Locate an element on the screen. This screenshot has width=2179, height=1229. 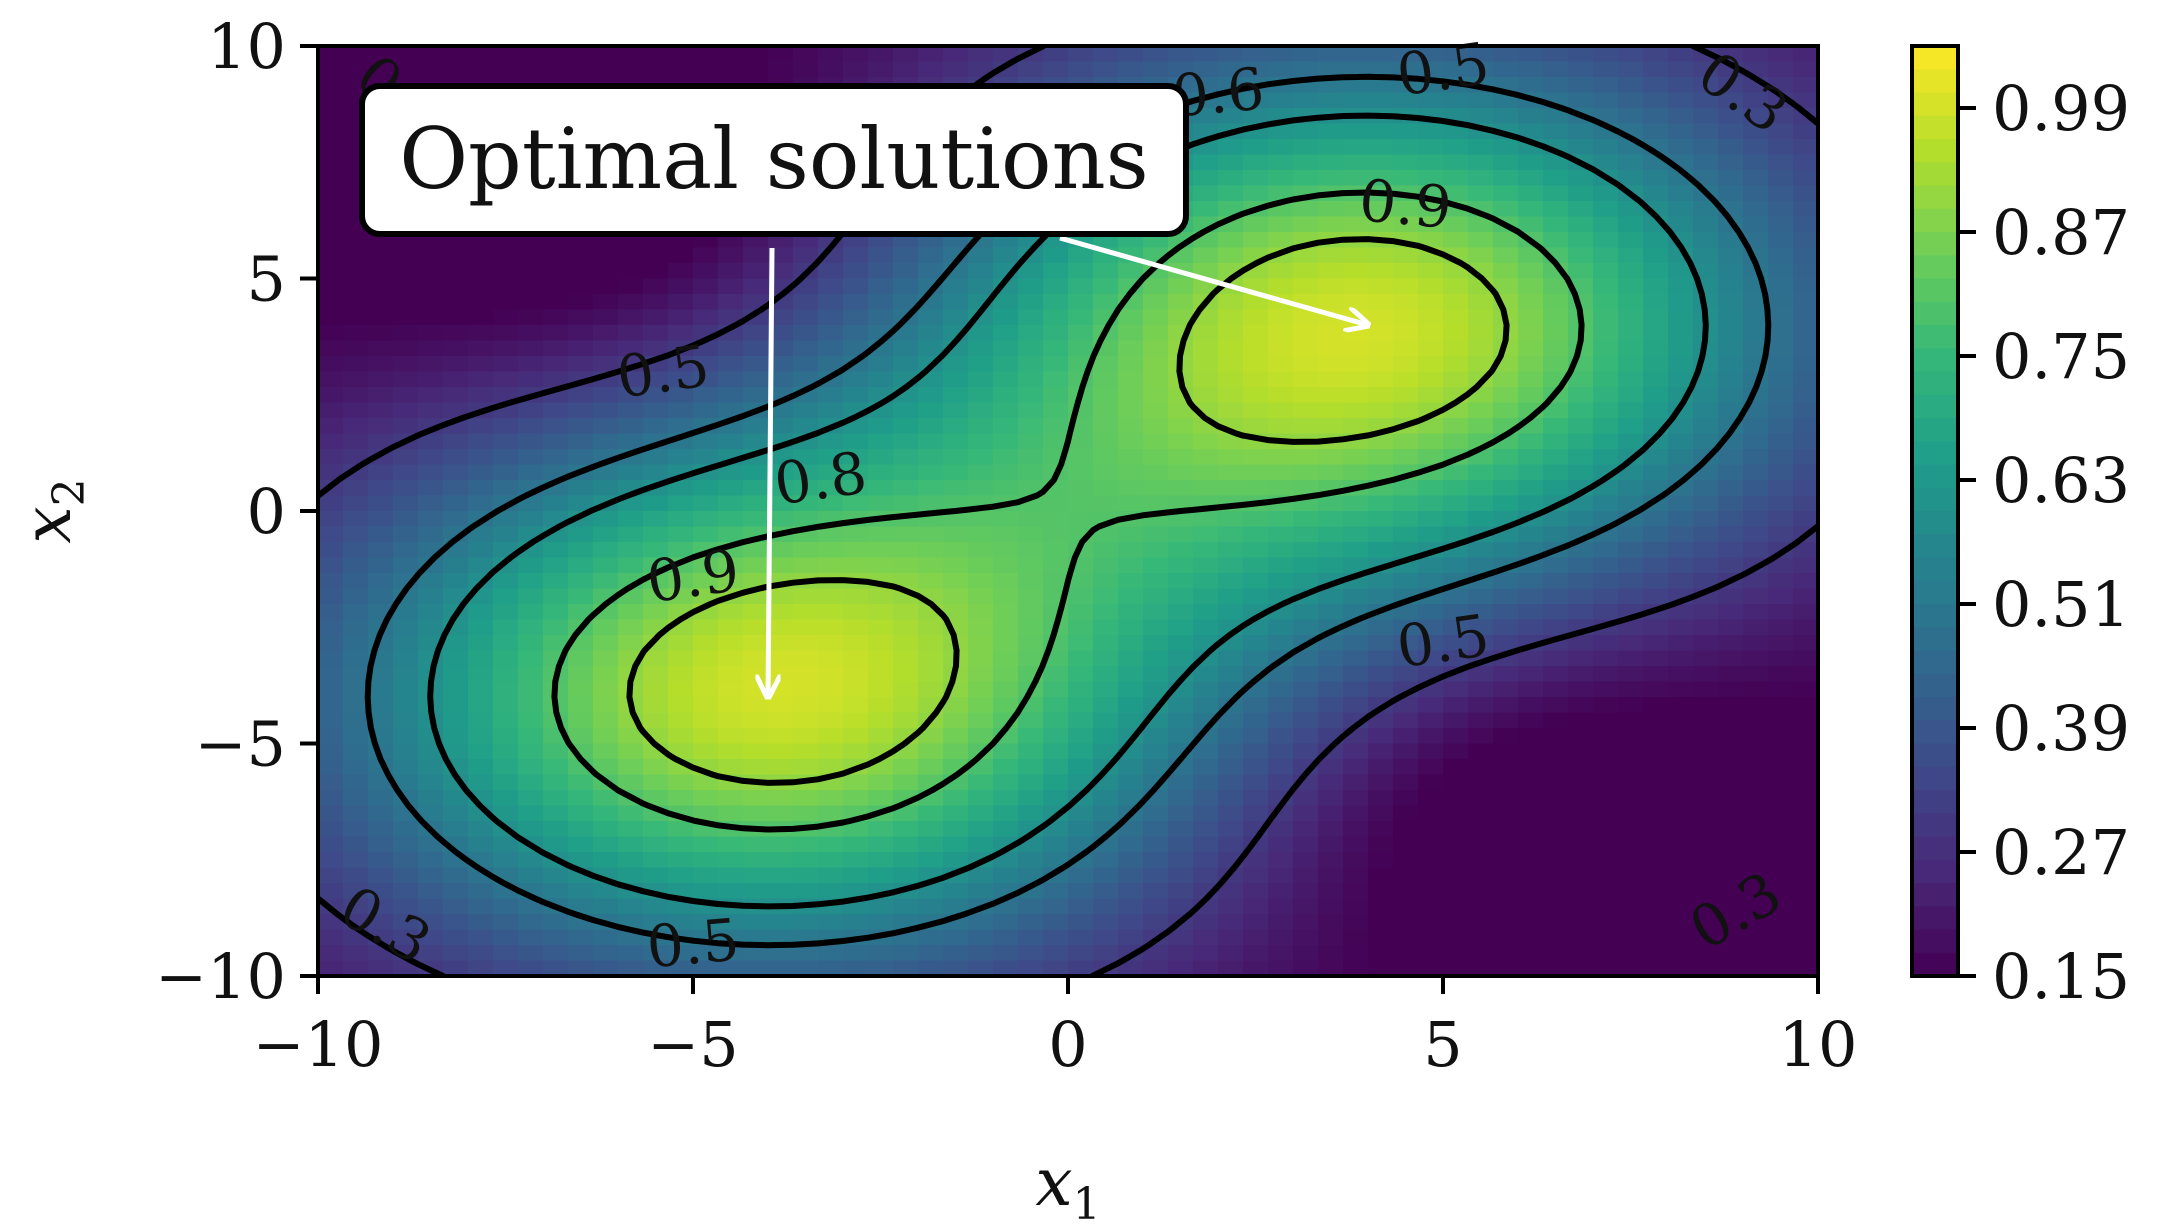
x-tick-label: −5 is located at coordinates (692, 1044).